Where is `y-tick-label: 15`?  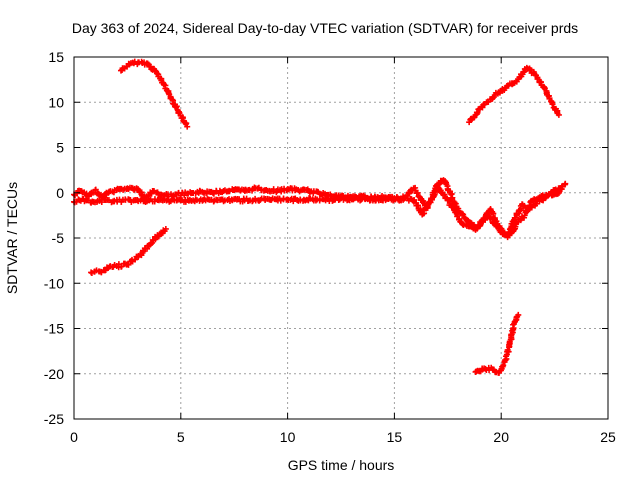
y-tick-label: 15 is located at coordinates (56, 57).